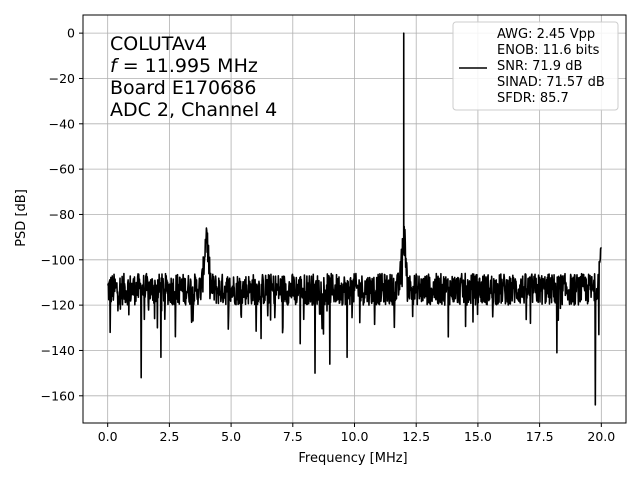  I want to click on annotation-line-3: Board E170686, so click(183, 88).